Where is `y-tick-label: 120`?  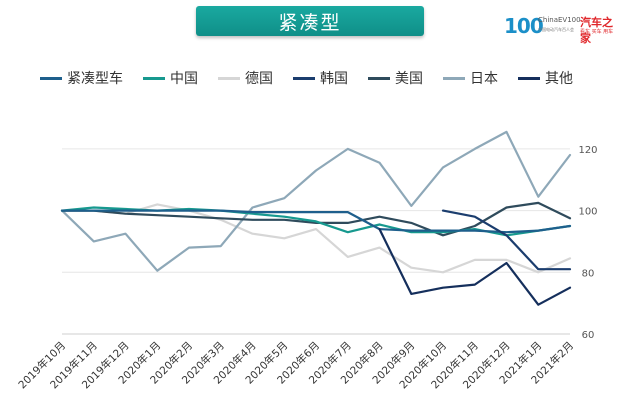 y-tick-label: 120 is located at coordinates (587, 150).